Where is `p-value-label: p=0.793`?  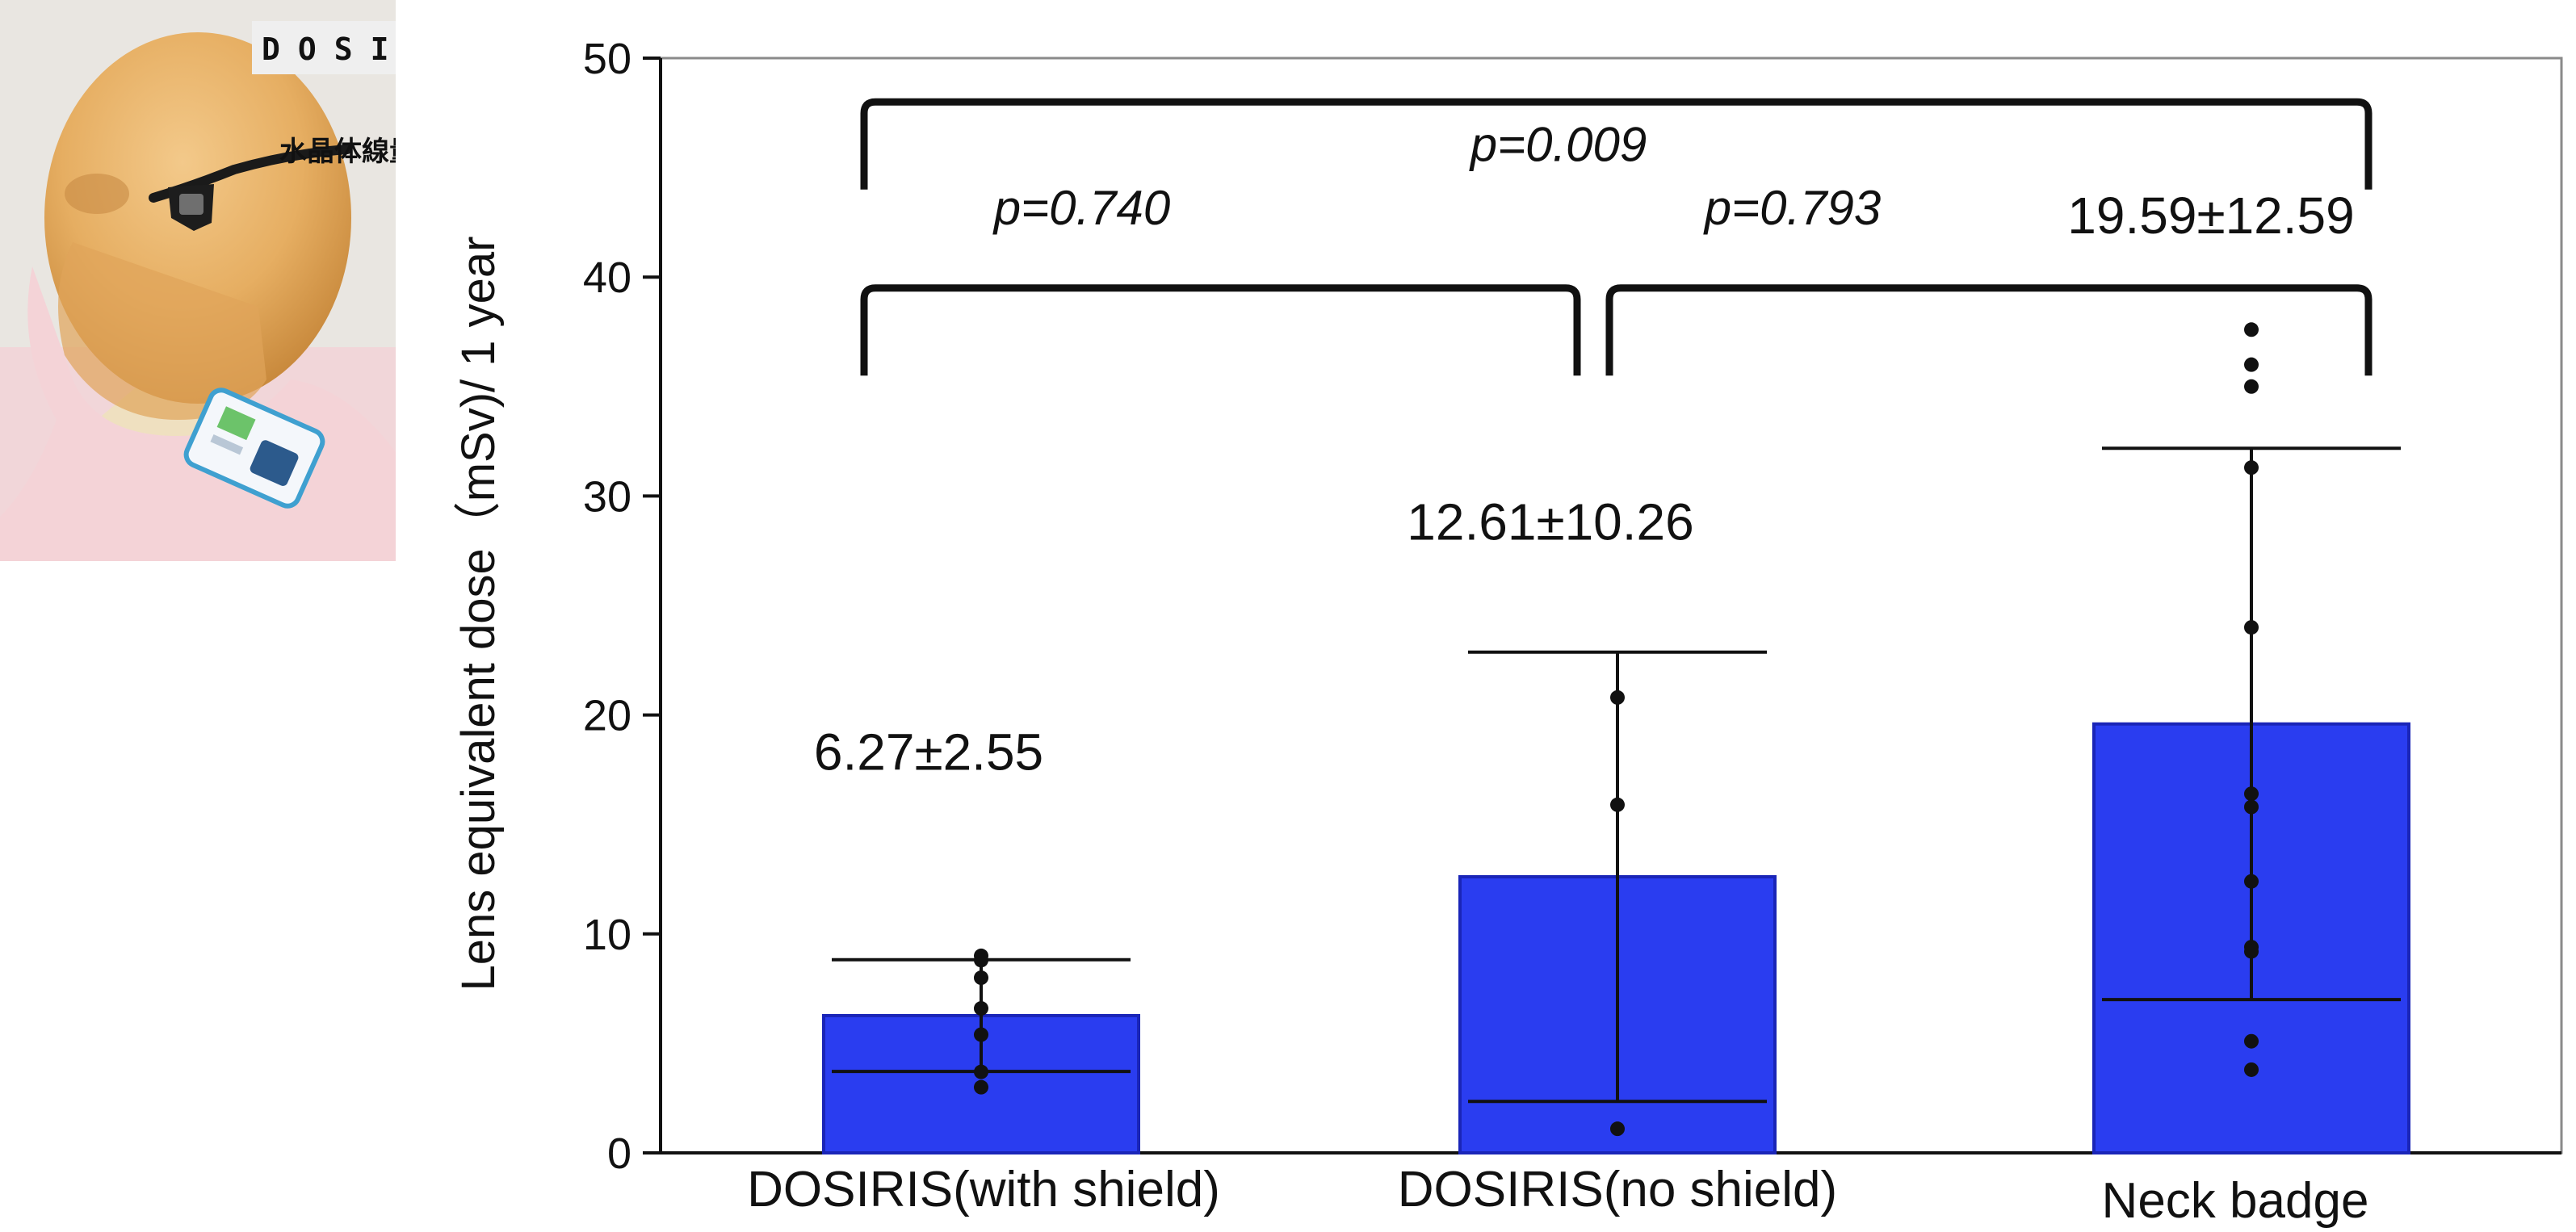
p-value-label: p=0.793 is located at coordinates (1793, 208).